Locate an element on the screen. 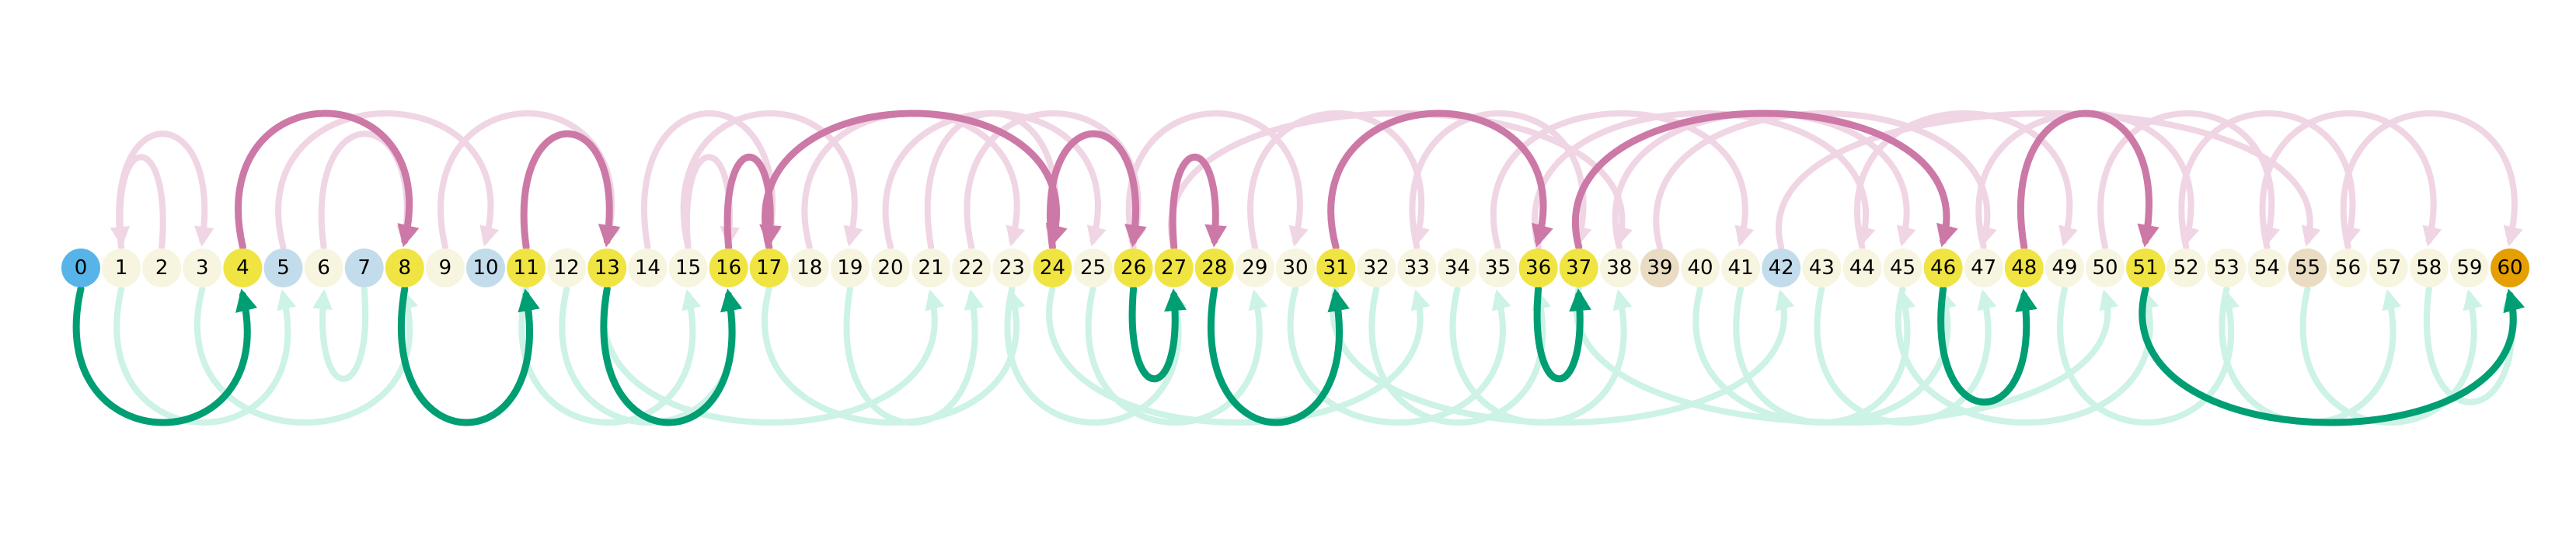  node-label: 11 is located at coordinates (526, 268).